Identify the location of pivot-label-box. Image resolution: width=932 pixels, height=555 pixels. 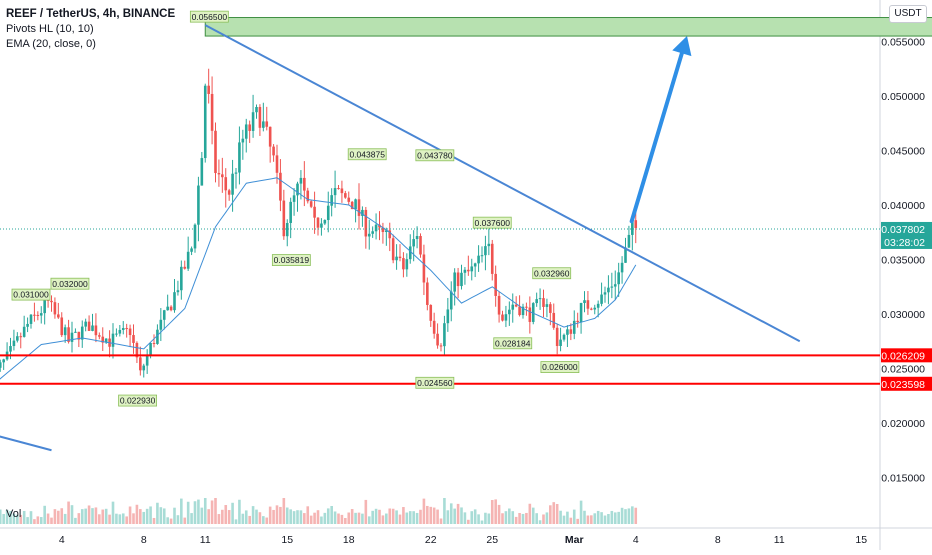
(552, 273).